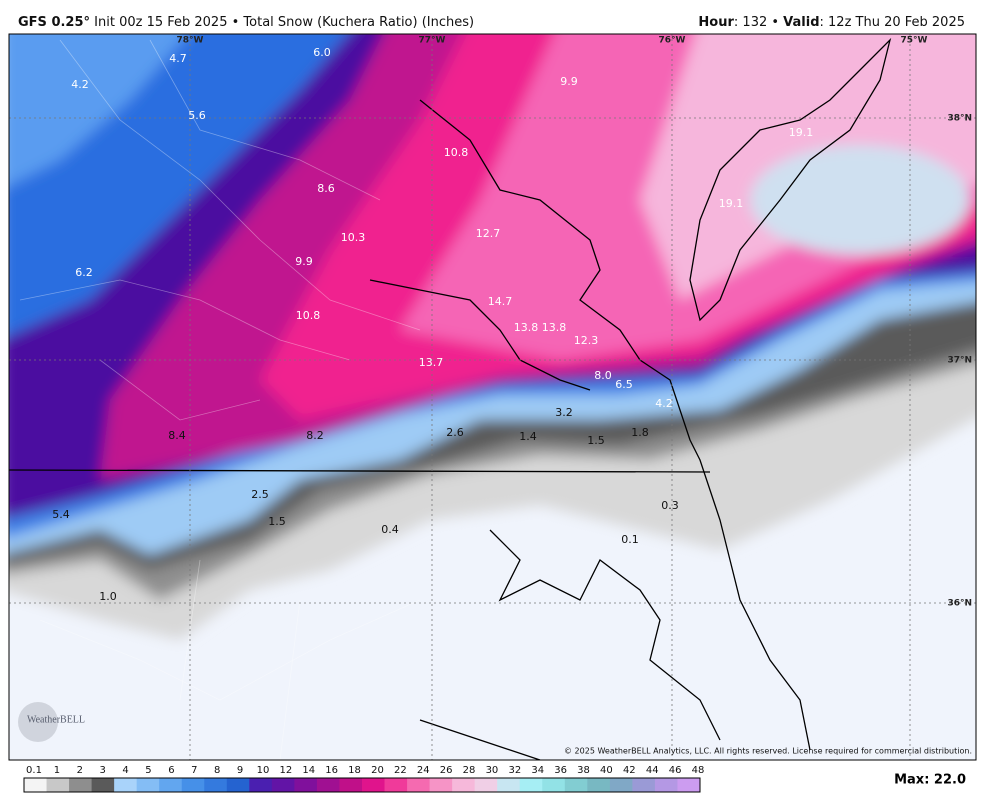 This screenshot has width=984, height=812. Describe the element at coordinates (514, 770) in the screenshot. I see `legend-label: 32` at that location.